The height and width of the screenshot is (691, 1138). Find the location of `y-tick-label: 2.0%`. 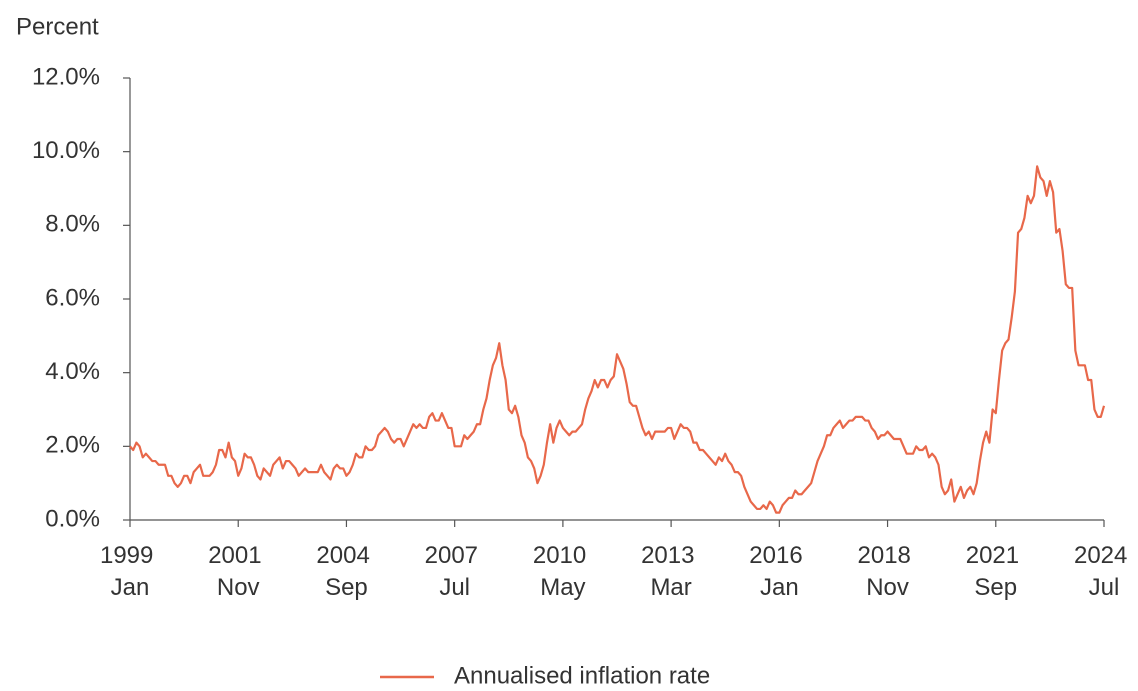

y-tick-label: 2.0% is located at coordinates (72, 445).